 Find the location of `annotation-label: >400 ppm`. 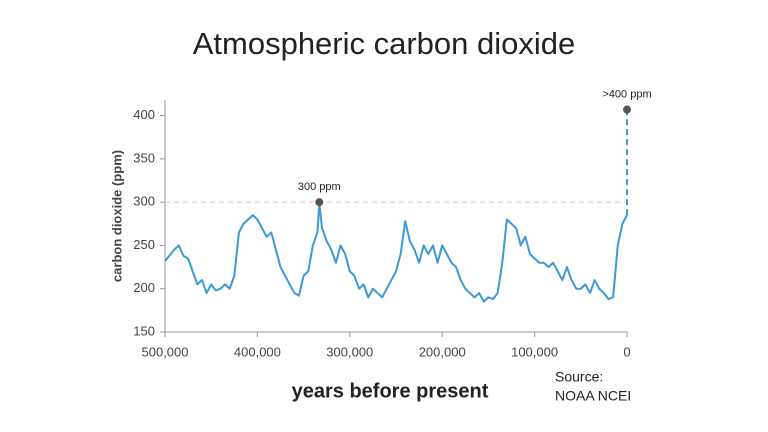

annotation-label: >400 ppm is located at coordinates (626, 94).